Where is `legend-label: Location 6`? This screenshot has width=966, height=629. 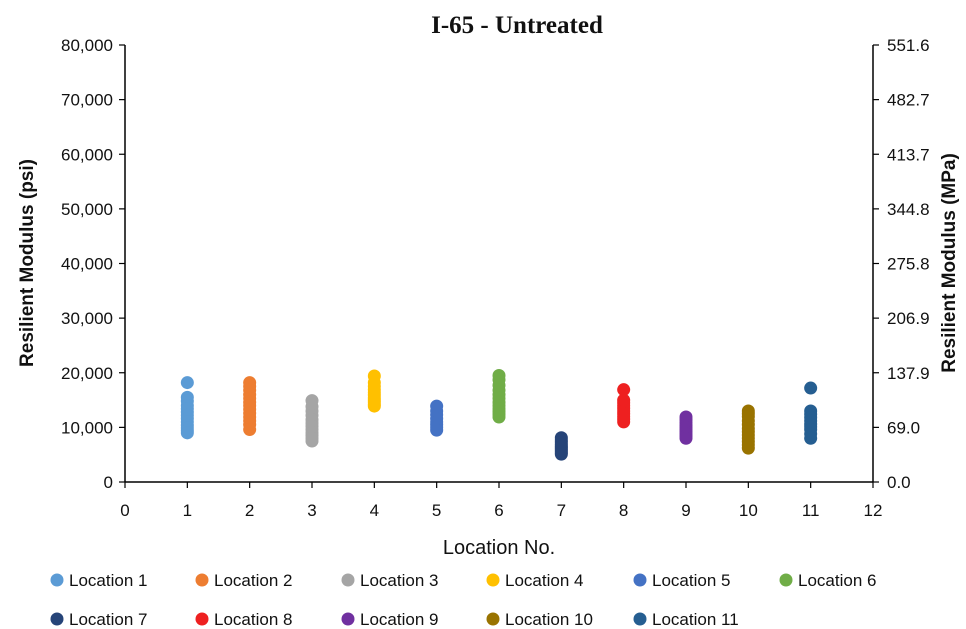
legend-label: Location 6 is located at coordinates (837, 580).